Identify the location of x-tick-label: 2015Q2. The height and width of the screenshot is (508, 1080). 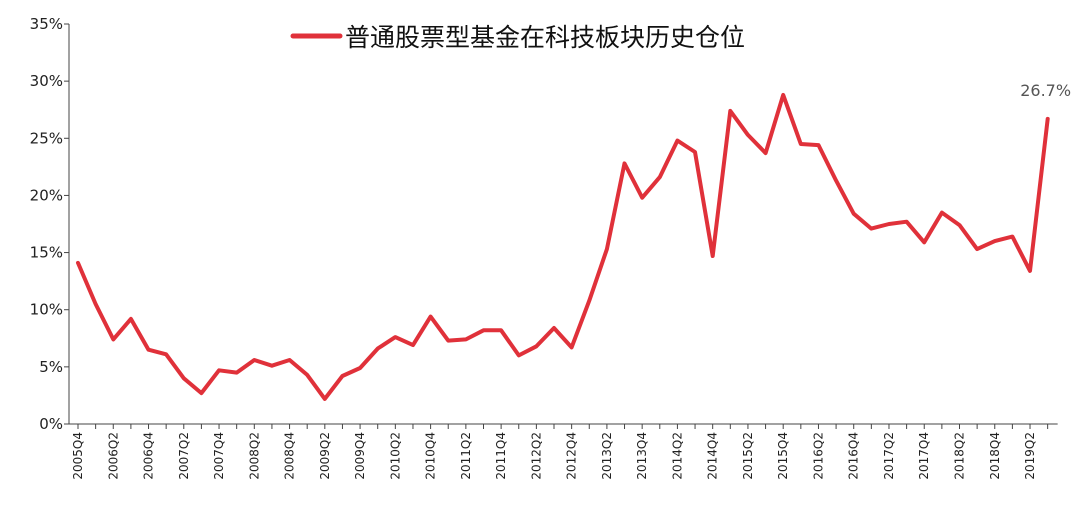
(748, 456).